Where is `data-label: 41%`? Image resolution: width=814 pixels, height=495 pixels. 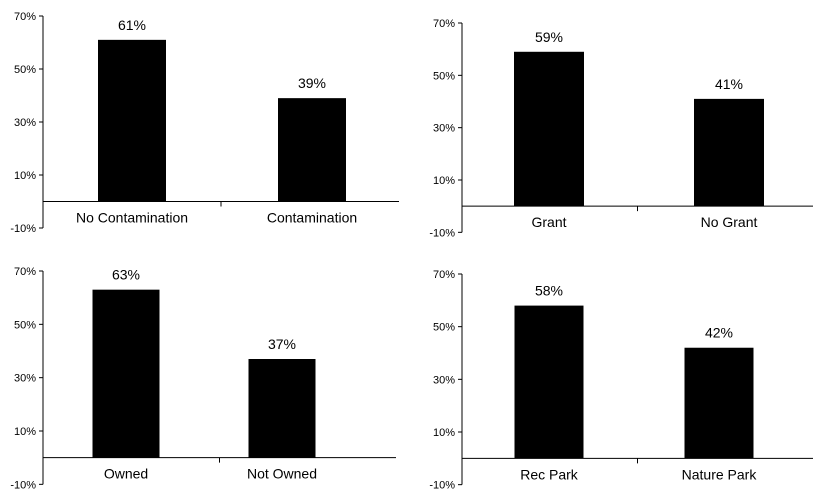 data-label: 41% is located at coordinates (729, 84).